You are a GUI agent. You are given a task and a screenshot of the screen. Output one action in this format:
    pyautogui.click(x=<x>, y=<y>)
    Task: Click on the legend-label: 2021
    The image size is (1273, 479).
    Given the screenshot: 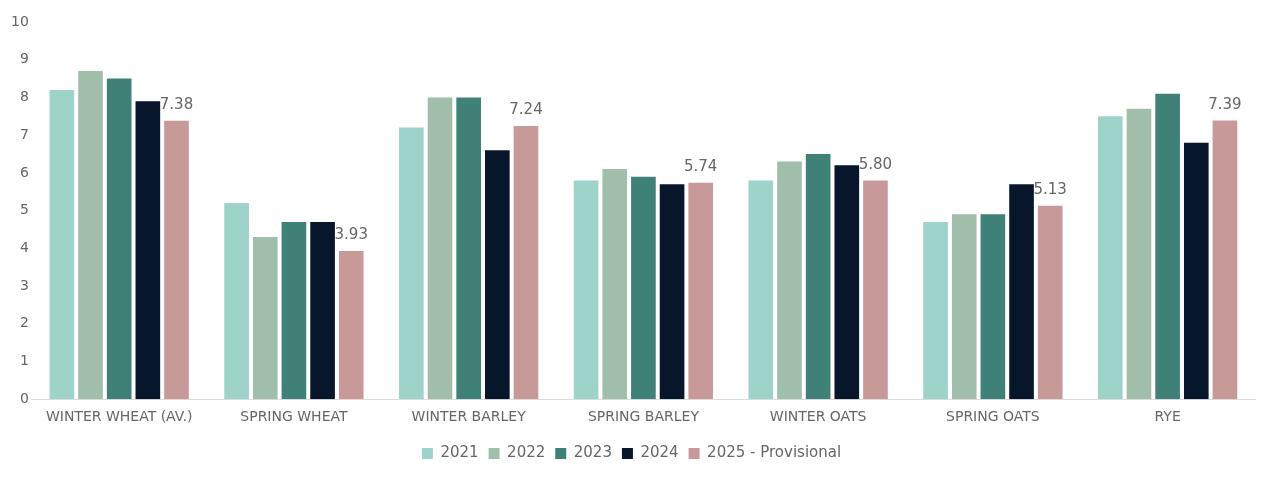 What is the action you would take?
    pyautogui.click(x=459, y=452)
    